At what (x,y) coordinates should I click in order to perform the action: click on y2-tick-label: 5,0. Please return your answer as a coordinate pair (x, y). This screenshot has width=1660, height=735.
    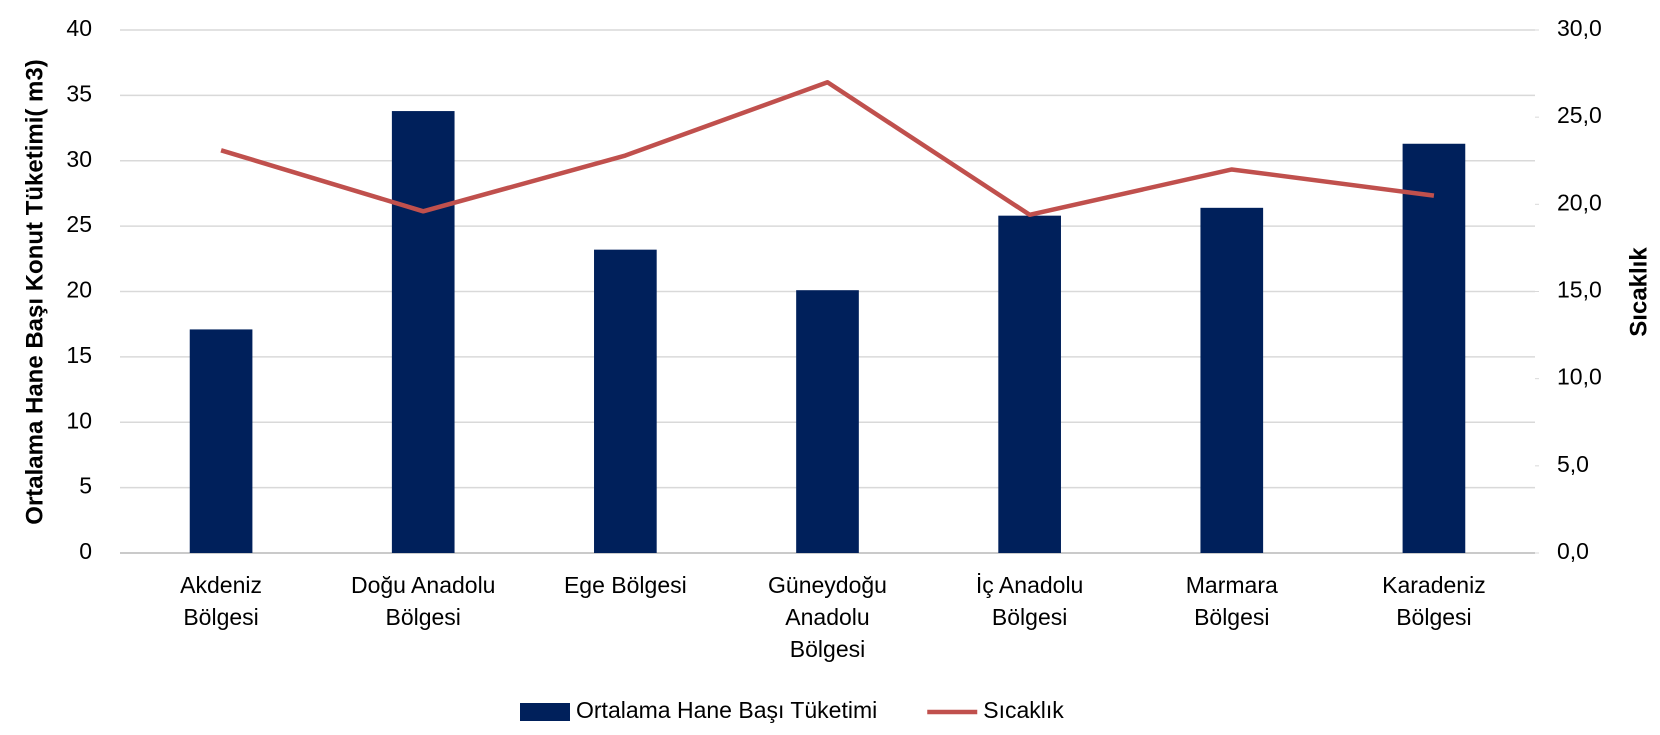
    Looking at the image, I should click on (1573, 464).